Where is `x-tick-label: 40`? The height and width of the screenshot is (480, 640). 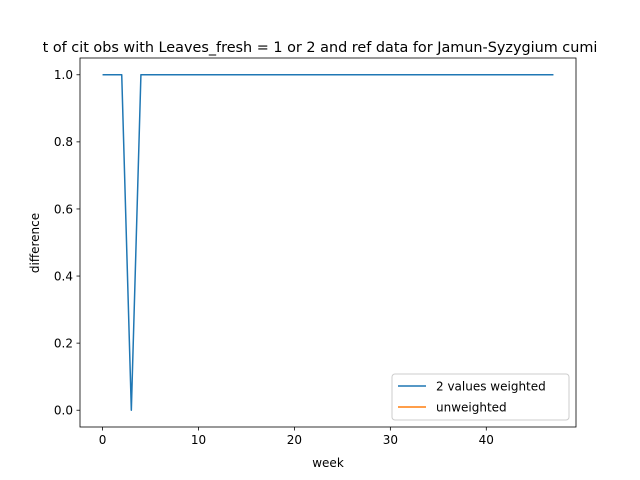
x-tick-label: 40 is located at coordinates (486, 440).